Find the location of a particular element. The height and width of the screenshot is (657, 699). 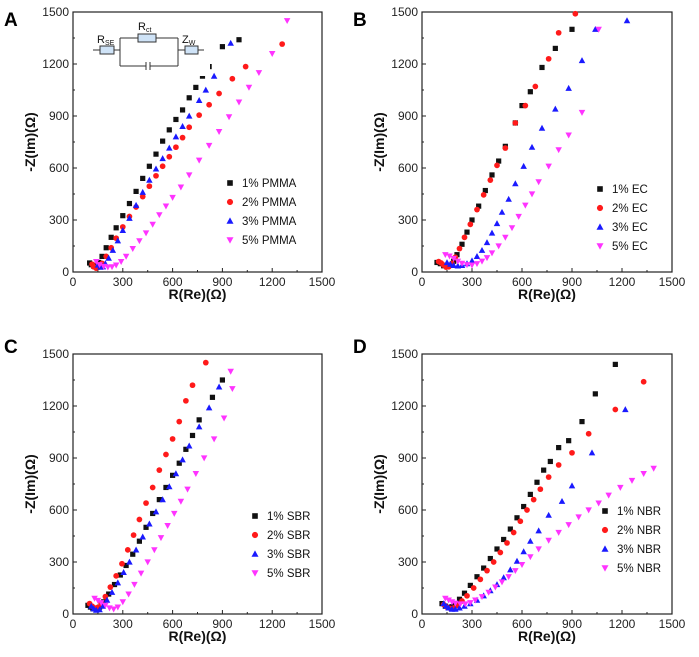

resistor-rct-icon is located at coordinates (147, 38).